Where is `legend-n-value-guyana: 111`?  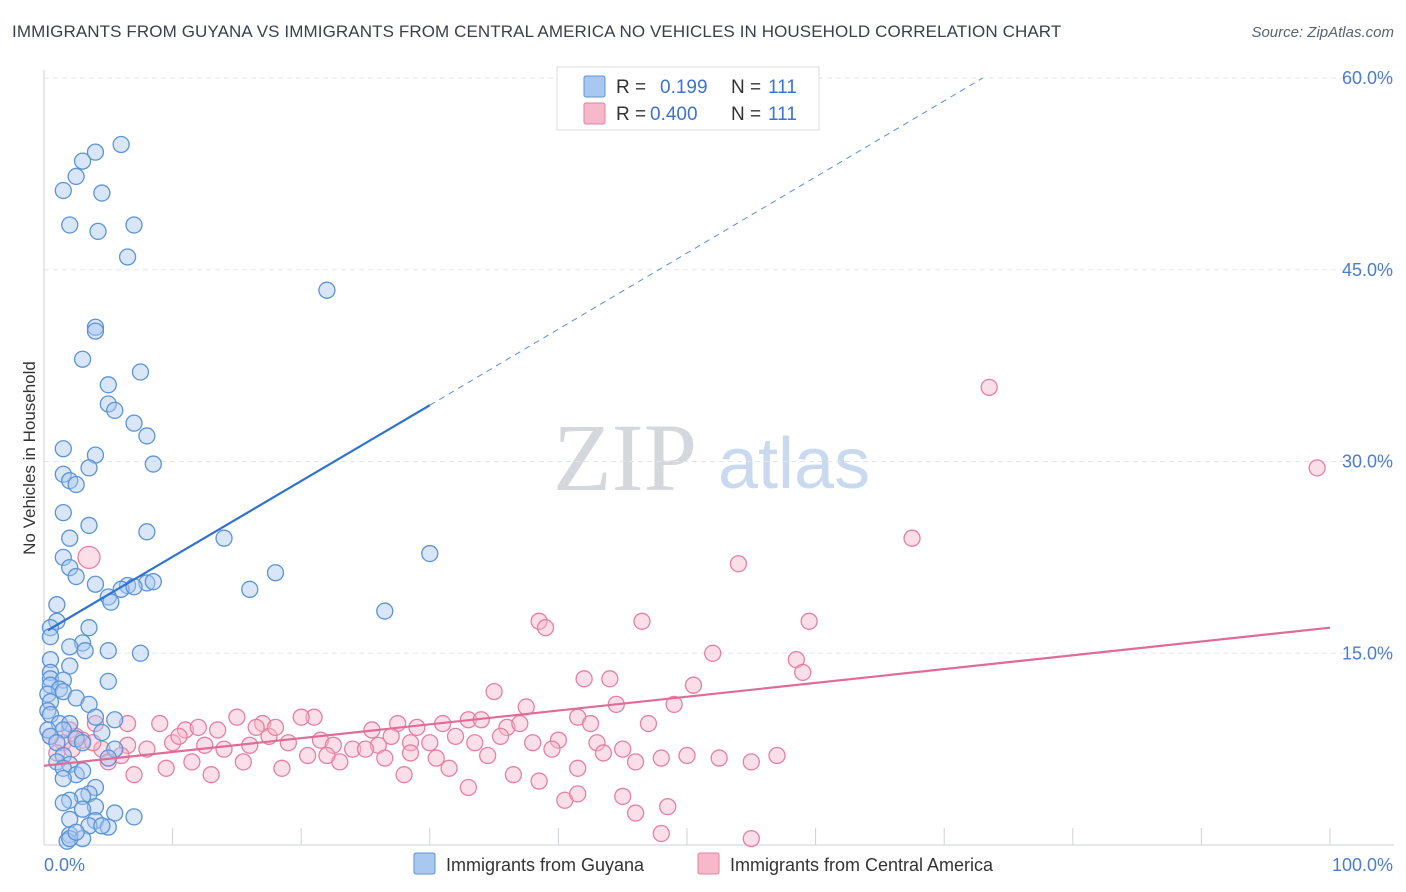
legend-n-value-guyana: 111 is located at coordinates (782, 87).